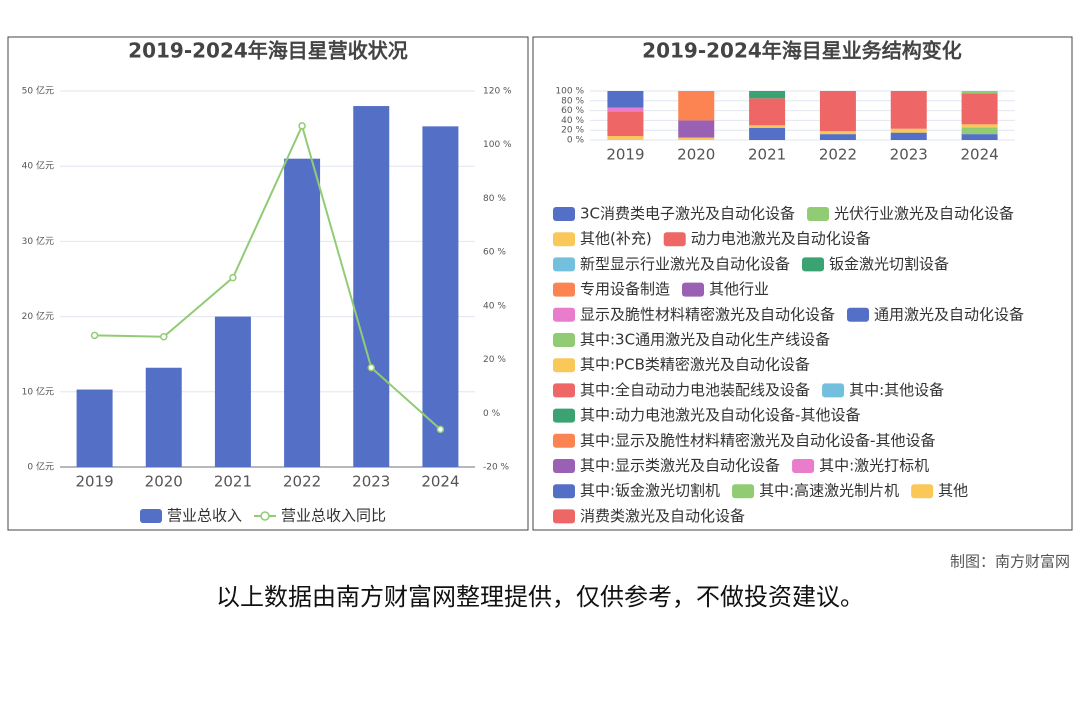  Describe the element at coordinates (494, 199) in the screenshot. I see `y2-tick-label: 80 %` at that location.